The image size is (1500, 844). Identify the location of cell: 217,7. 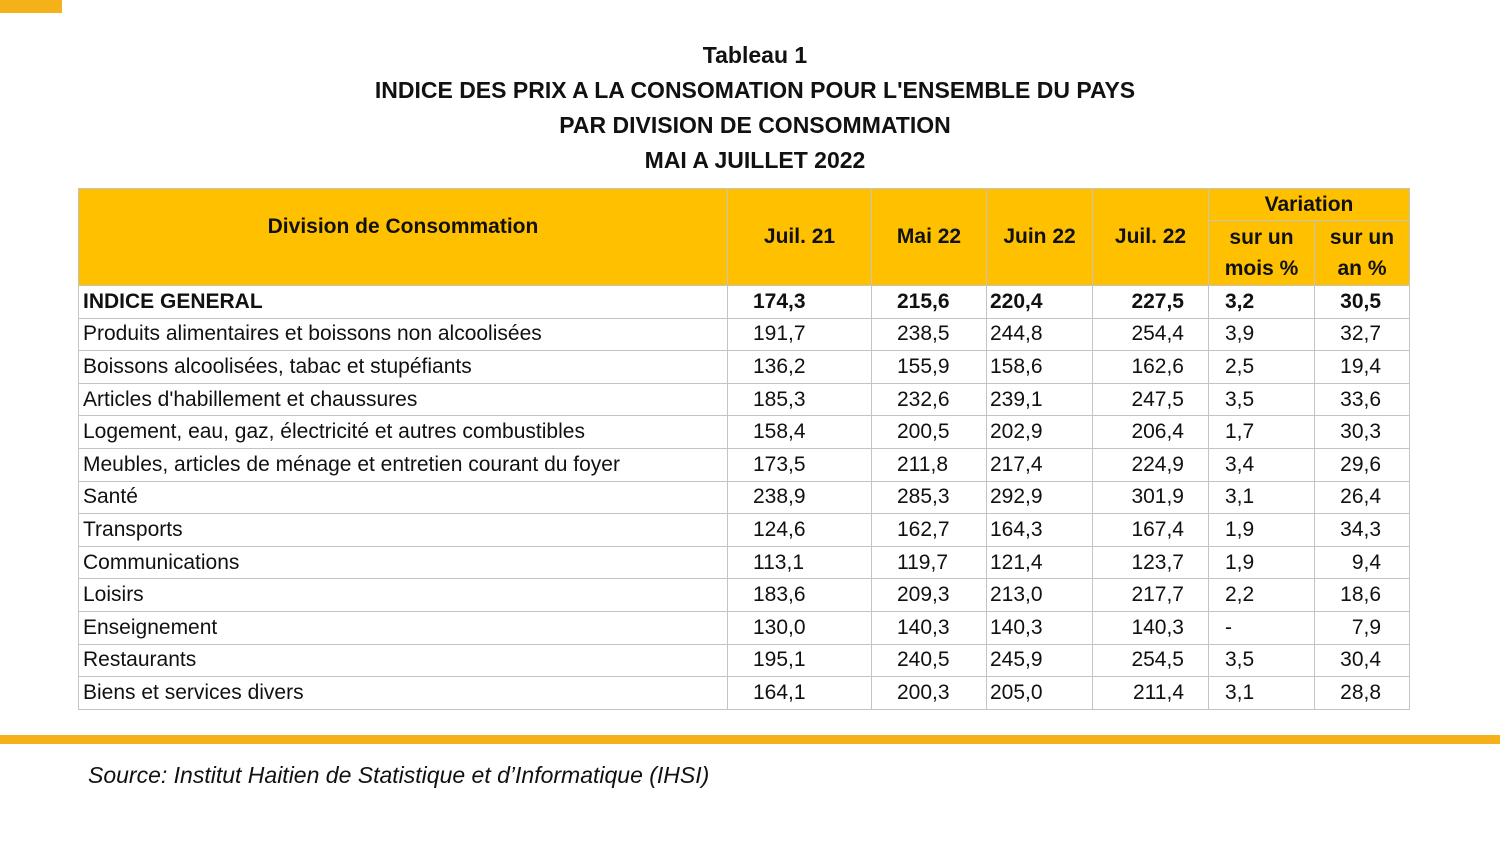
(1150, 595).